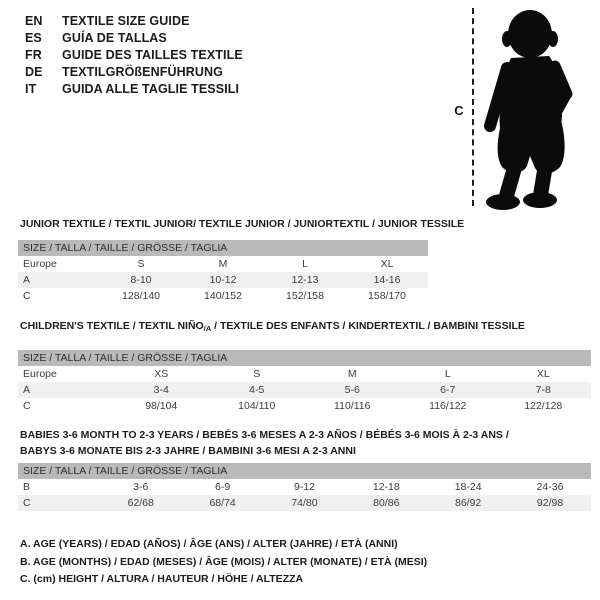  I want to click on table-cell: 74/80, so click(304, 503).